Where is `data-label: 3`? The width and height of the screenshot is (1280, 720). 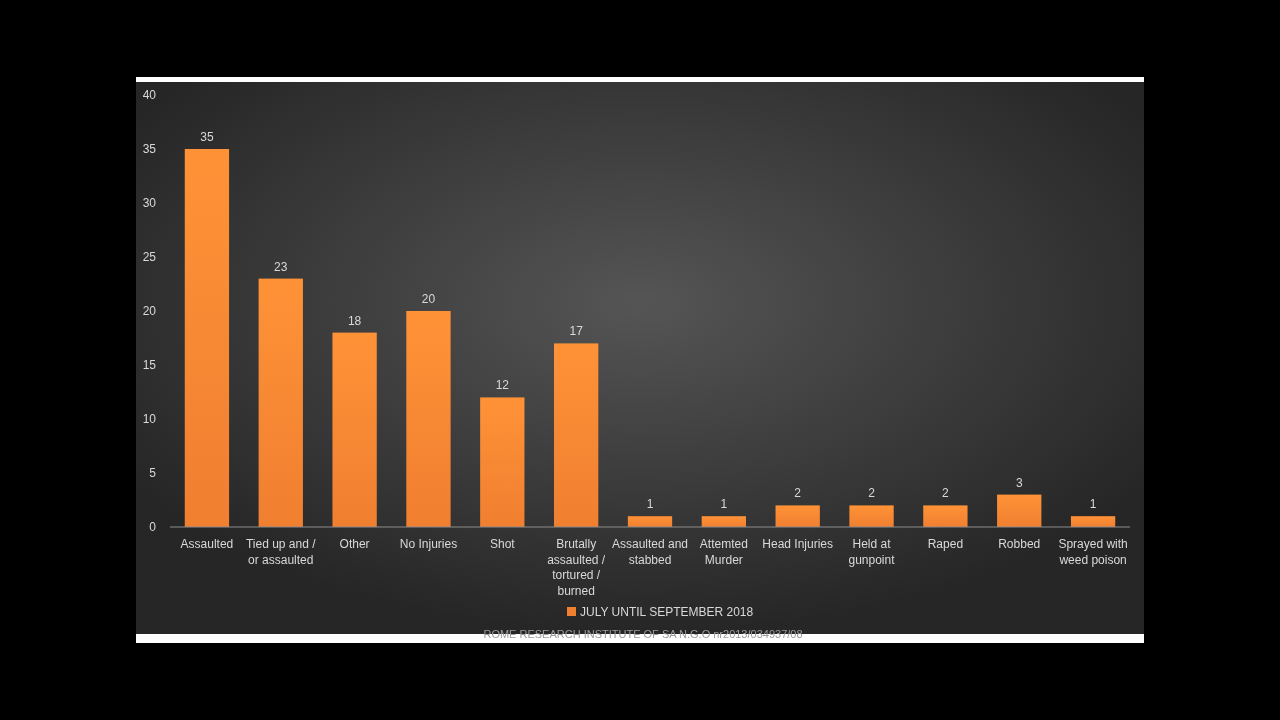
data-label: 3 is located at coordinates (1019, 482).